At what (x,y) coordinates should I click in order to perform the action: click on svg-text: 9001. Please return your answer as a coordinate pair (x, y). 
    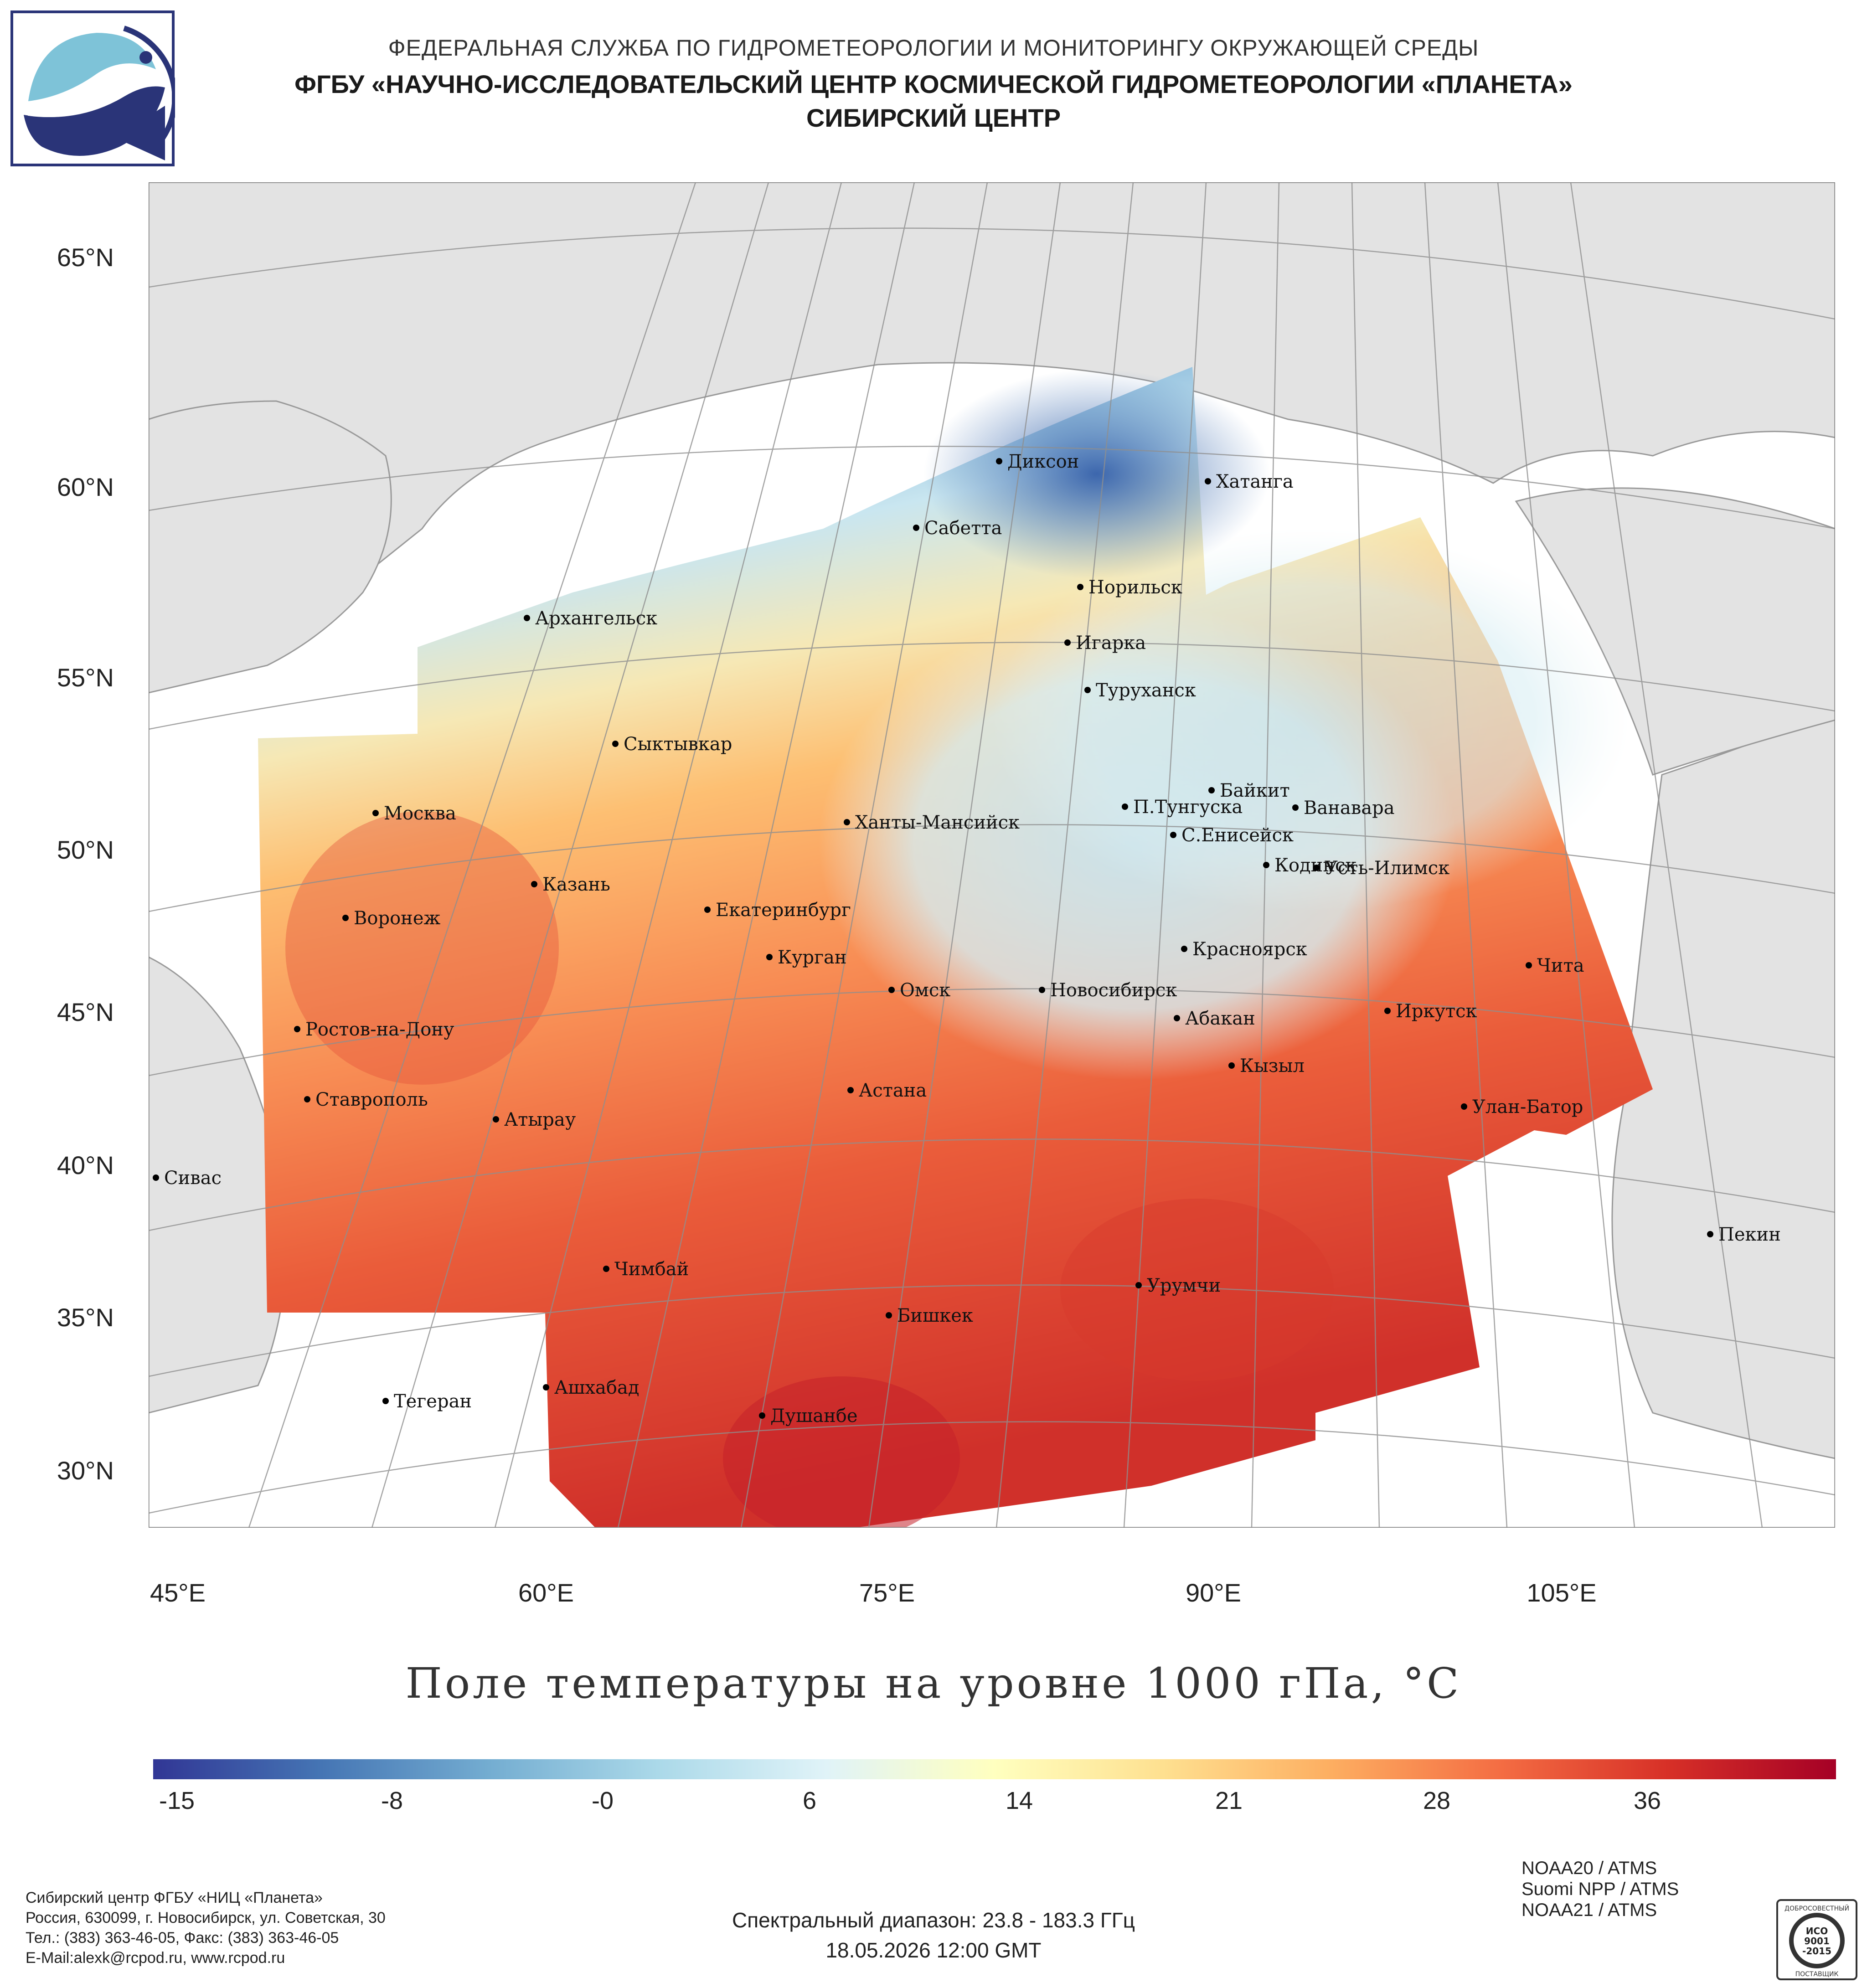
    Looking at the image, I should click on (1817, 1942).